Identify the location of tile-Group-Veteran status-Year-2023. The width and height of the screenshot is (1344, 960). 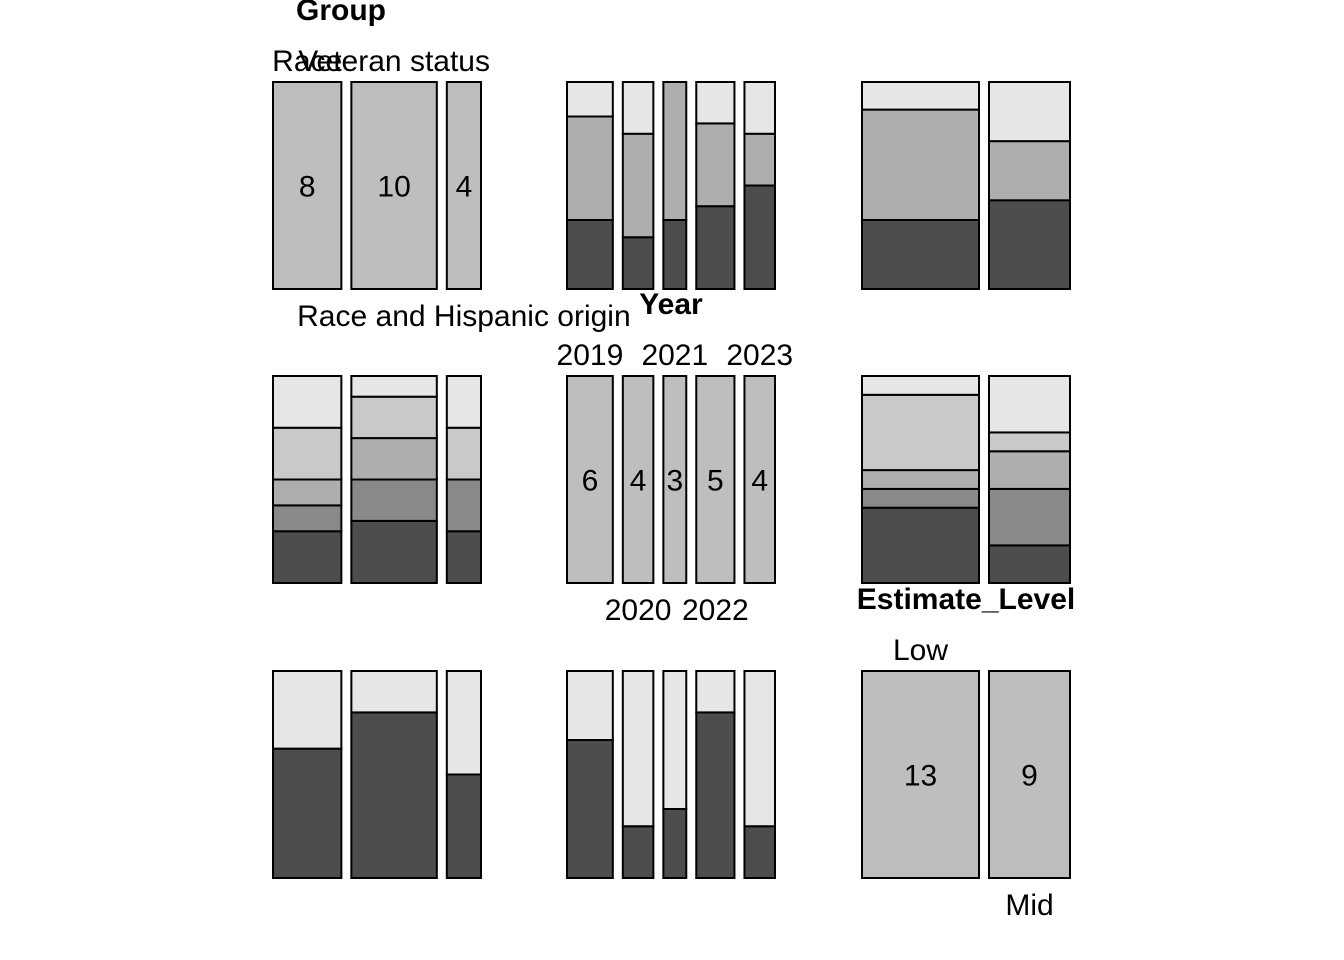
(394, 386).